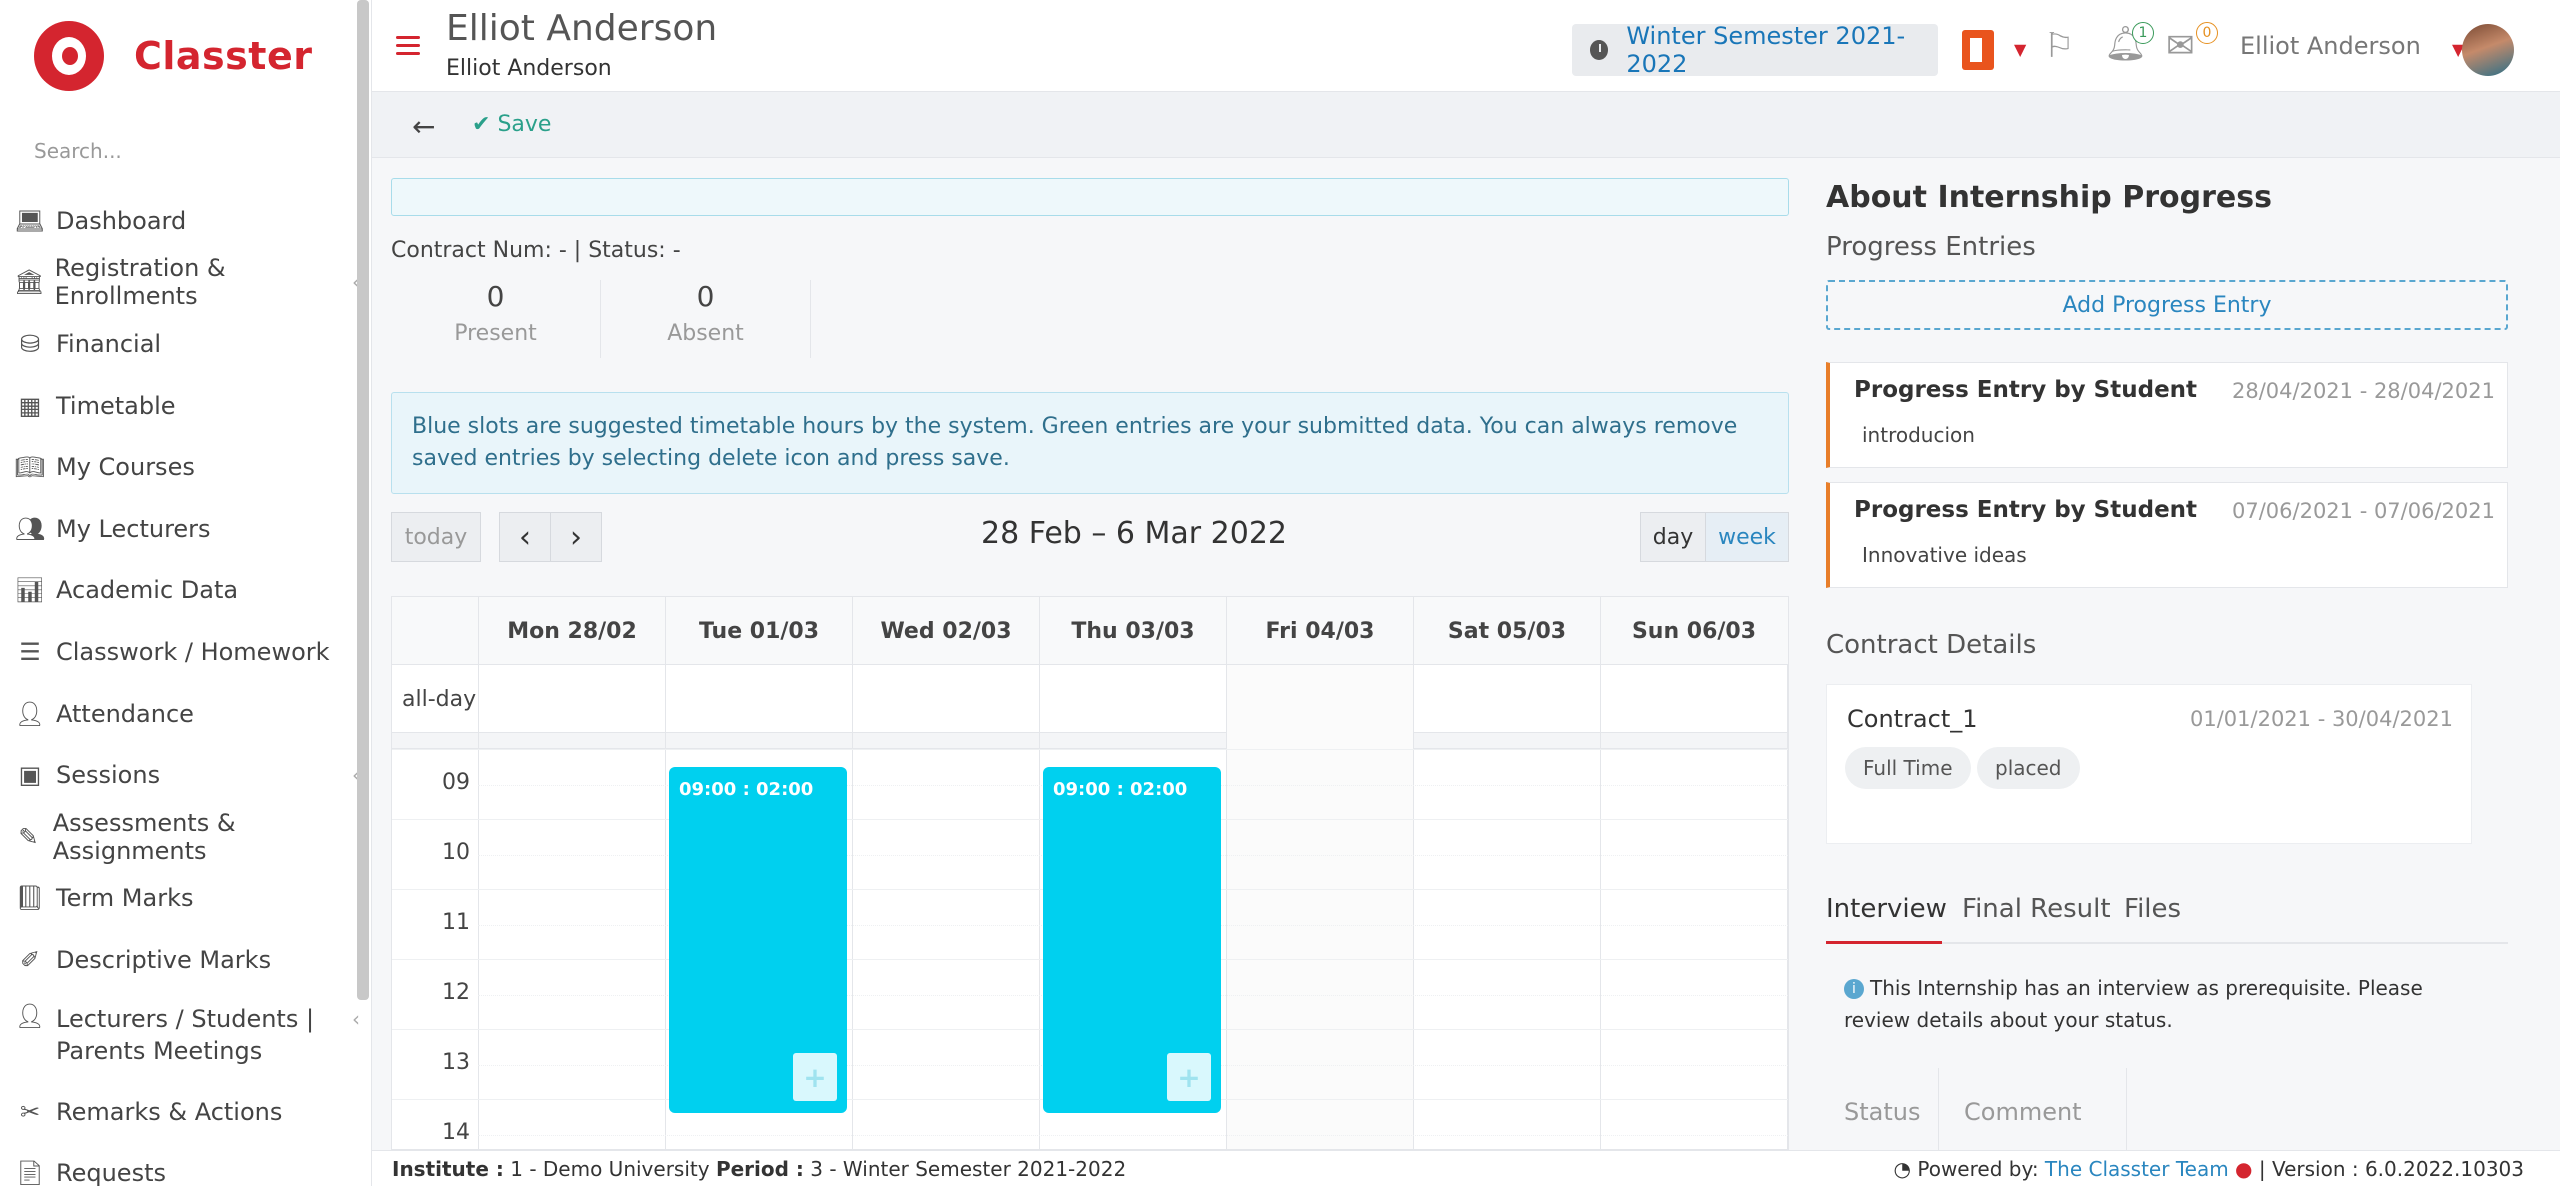 The image size is (2560, 1186). What do you see at coordinates (746, 789) in the screenshot?
I see `slot-time: 09:00 : 02:00` at bounding box center [746, 789].